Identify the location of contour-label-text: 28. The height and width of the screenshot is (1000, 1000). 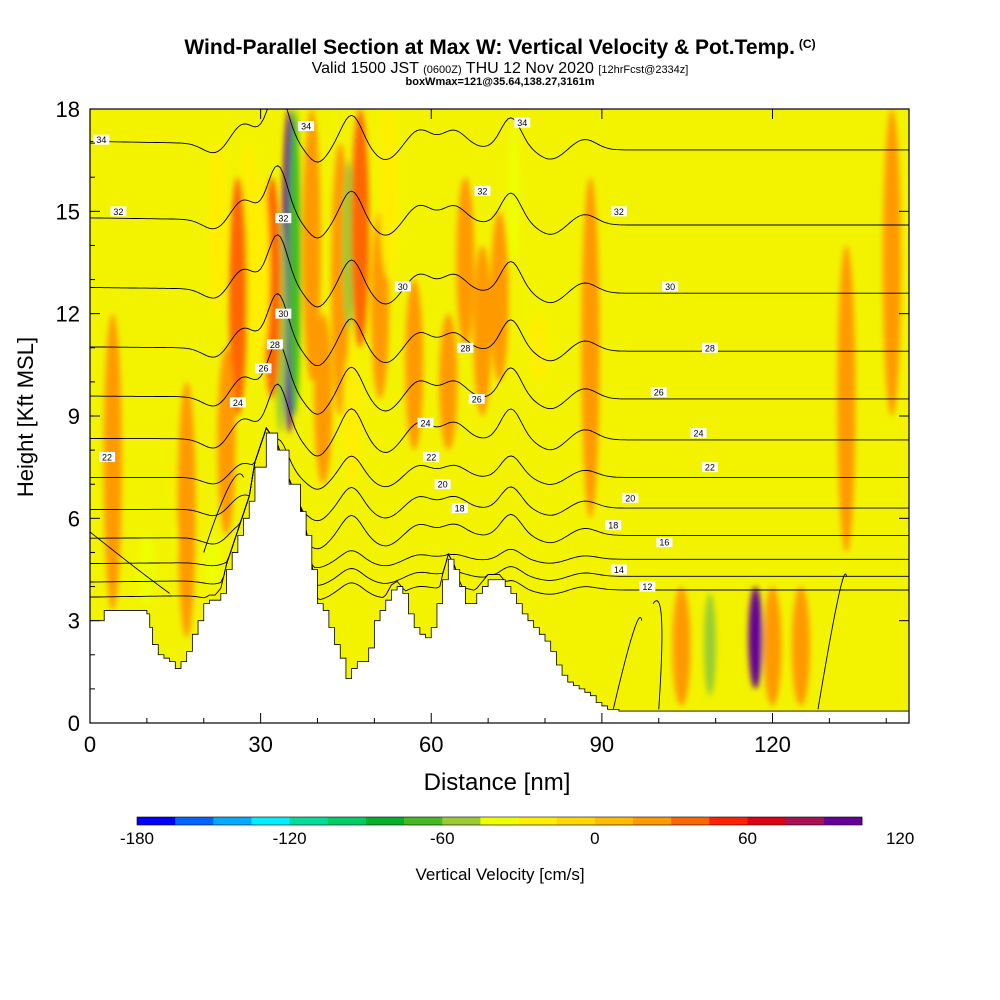
(465, 348).